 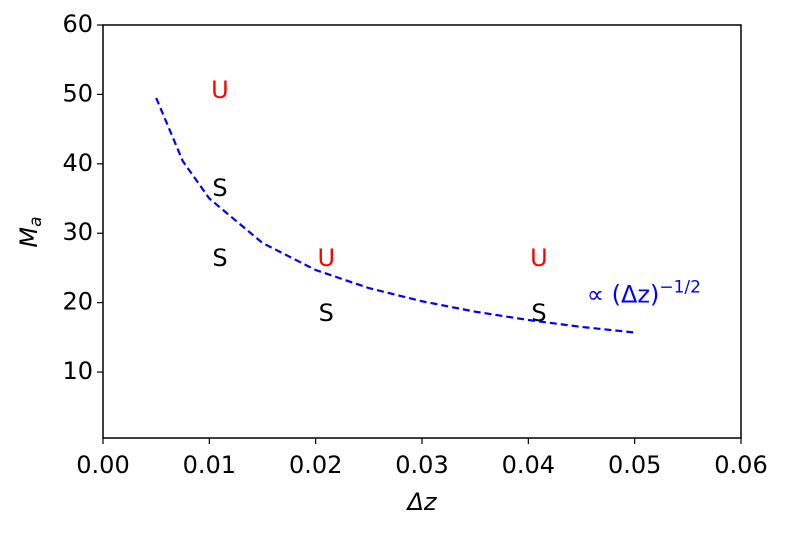 I want to click on annotation-text: ∝ (Δz), so click(x=623, y=295).